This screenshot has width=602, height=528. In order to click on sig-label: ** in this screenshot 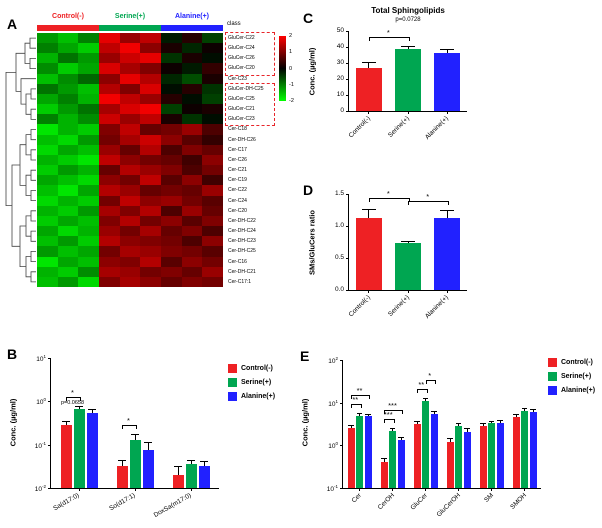, I will do `click(355, 400)`.